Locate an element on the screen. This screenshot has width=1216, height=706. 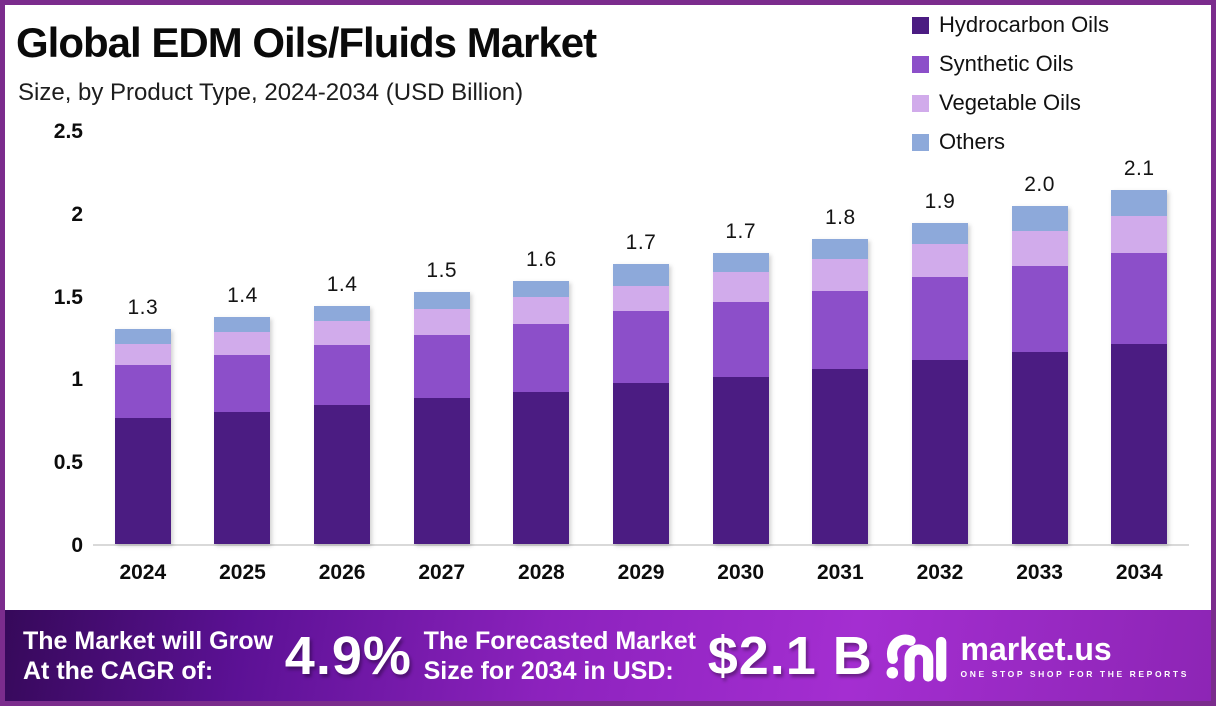
legend-label: Vegetable Oils is located at coordinates (1010, 102).